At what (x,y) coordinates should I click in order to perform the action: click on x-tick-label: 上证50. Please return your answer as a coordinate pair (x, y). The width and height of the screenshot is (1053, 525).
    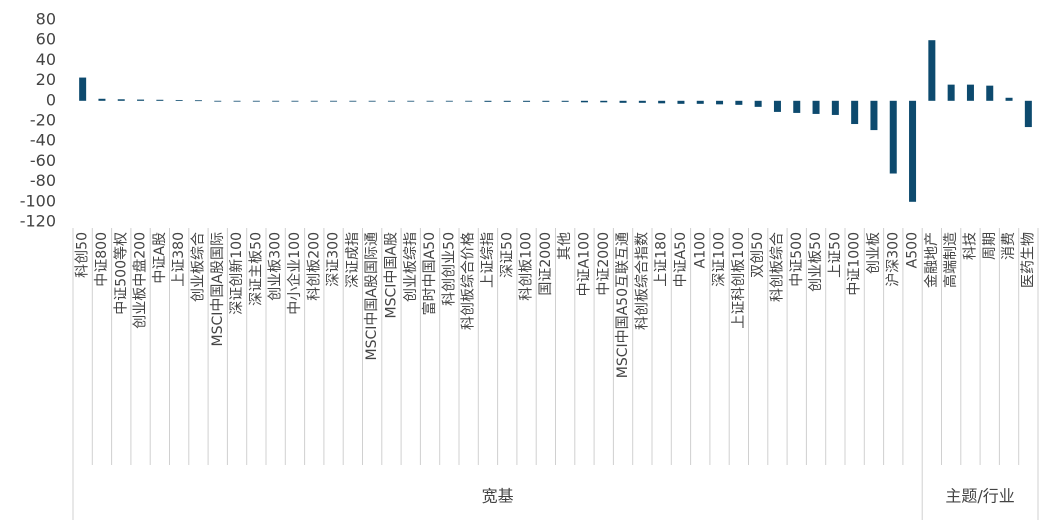
    Looking at the image, I should click on (835, 255).